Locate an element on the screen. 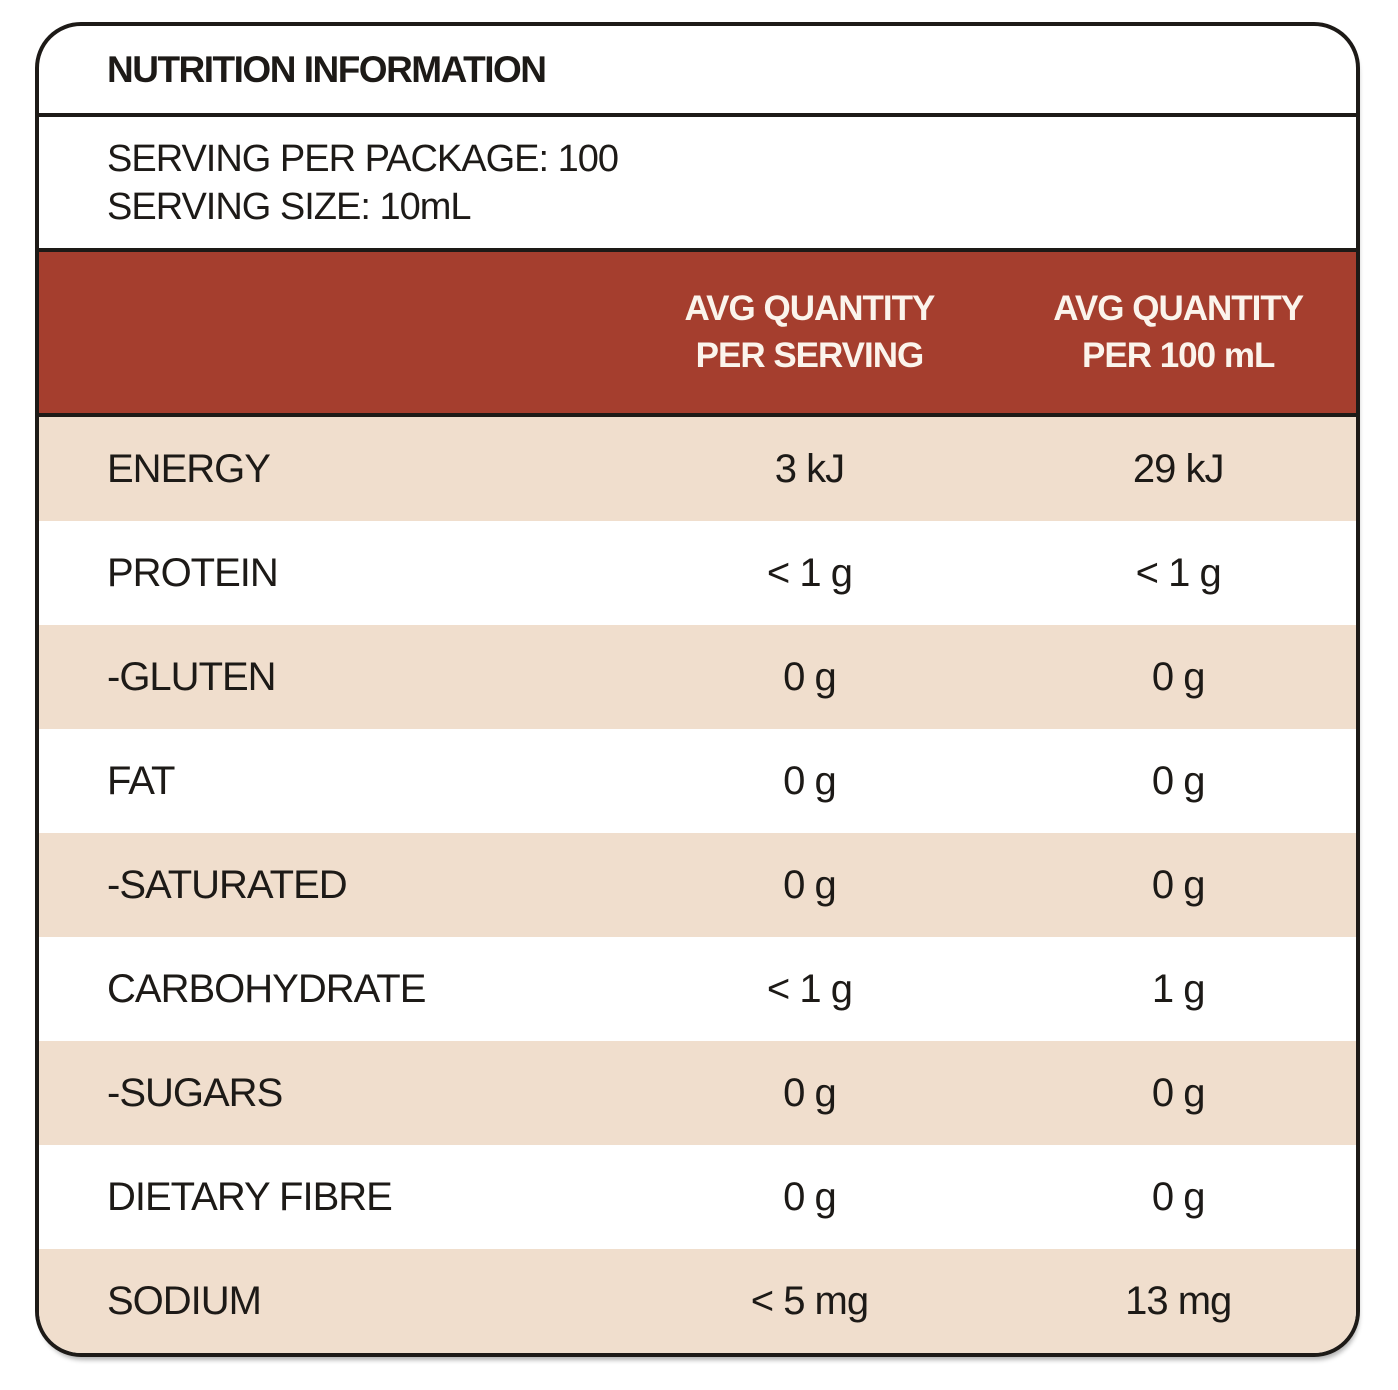  nutrient-label: -GLUTEN is located at coordinates (192, 676).